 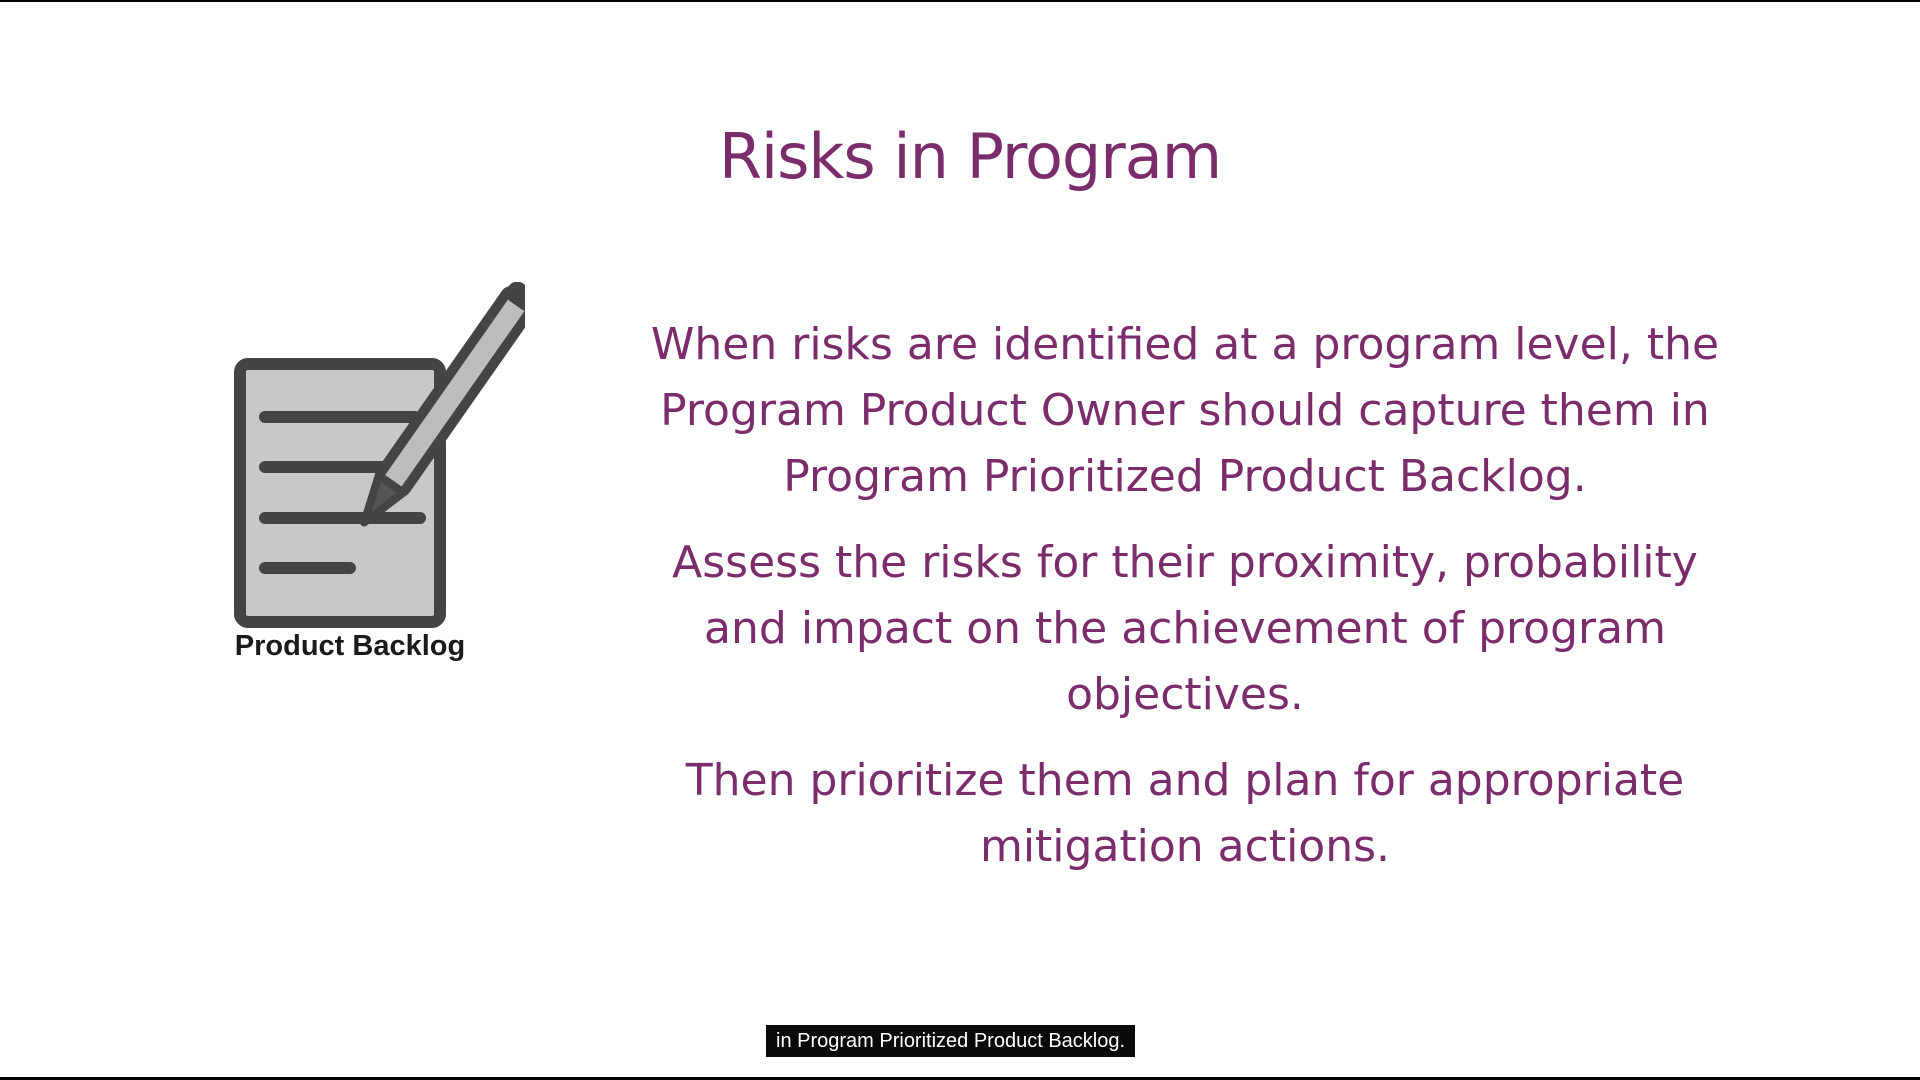 I want to click on document-pen-icon, so click(x=382, y=461).